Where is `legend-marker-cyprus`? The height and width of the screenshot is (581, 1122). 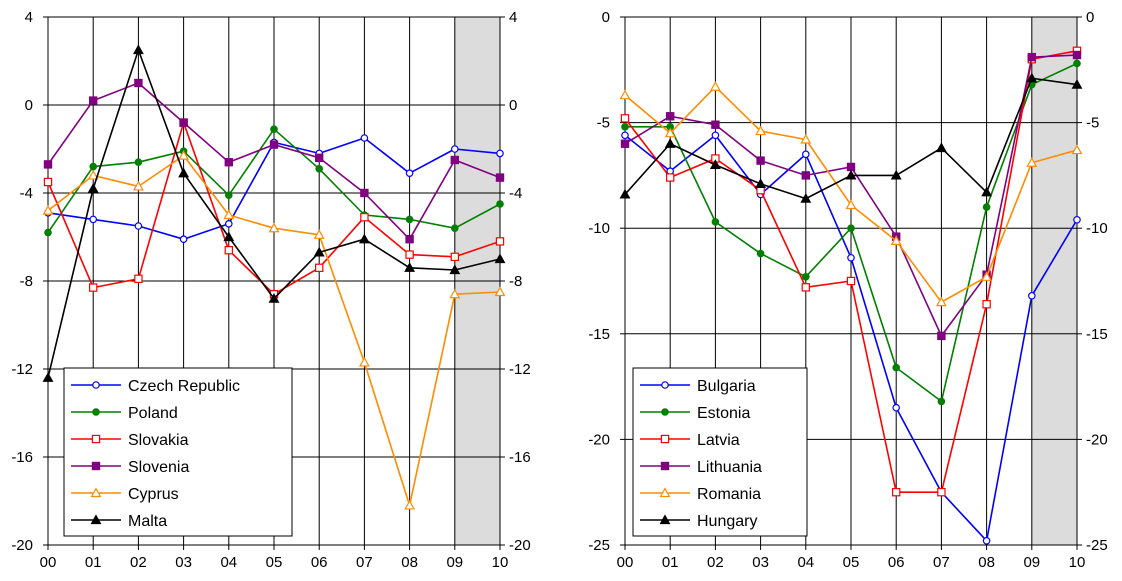
legend-marker-cyprus is located at coordinates (96, 492).